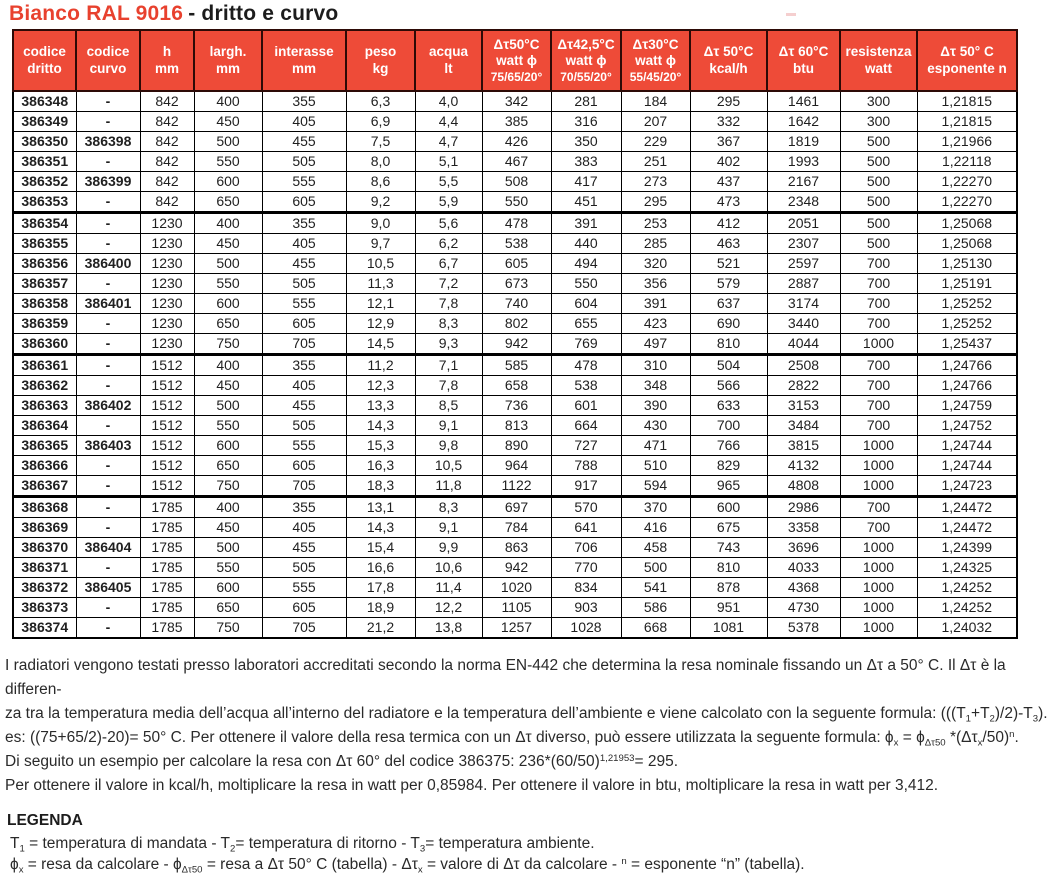 The image size is (1063, 889). Describe the element at coordinates (448, 121) in the screenshot. I see `table-cell: 4,4` at that location.